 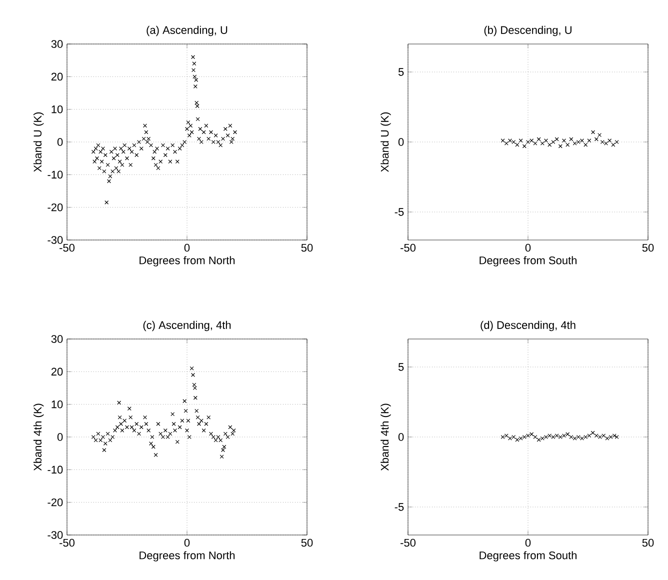 What do you see at coordinates (528, 326) in the screenshot?
I see `chart-title: (d) Descending, 4th` at bounding box center [528, 326].